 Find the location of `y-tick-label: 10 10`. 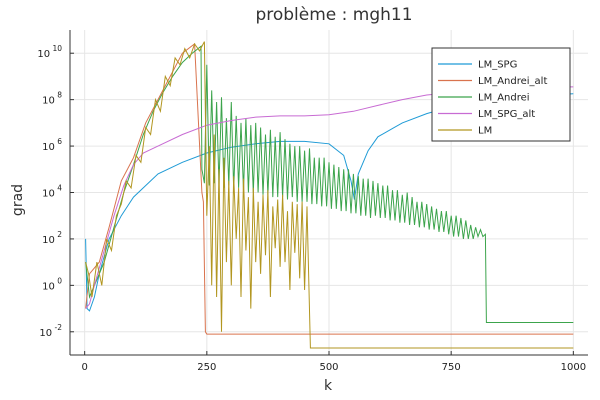

y-tick-label: 10 10 is located at coordinates (49, 52).